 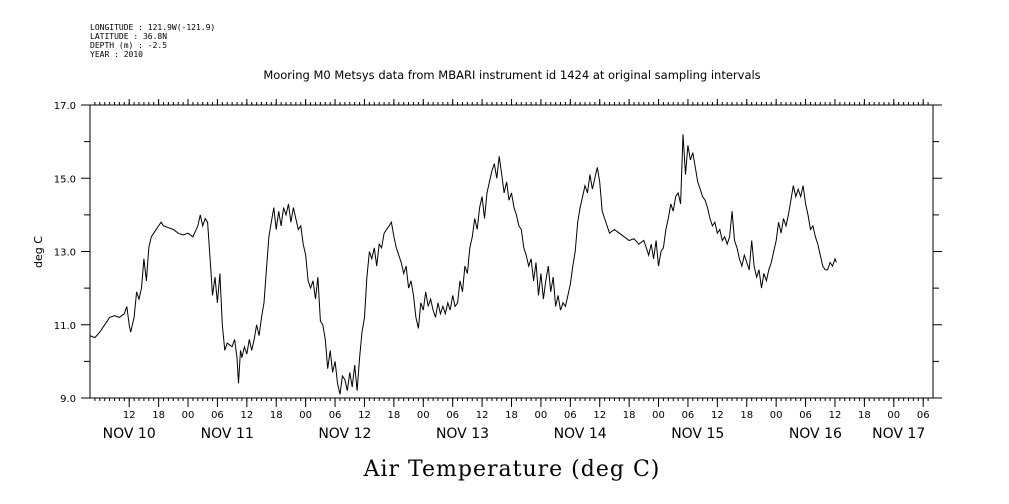 What do you see at coordinates (580, 434) in the screenshot?
I see `x-day-label: NOV 14` at bounding box center [580, 434].